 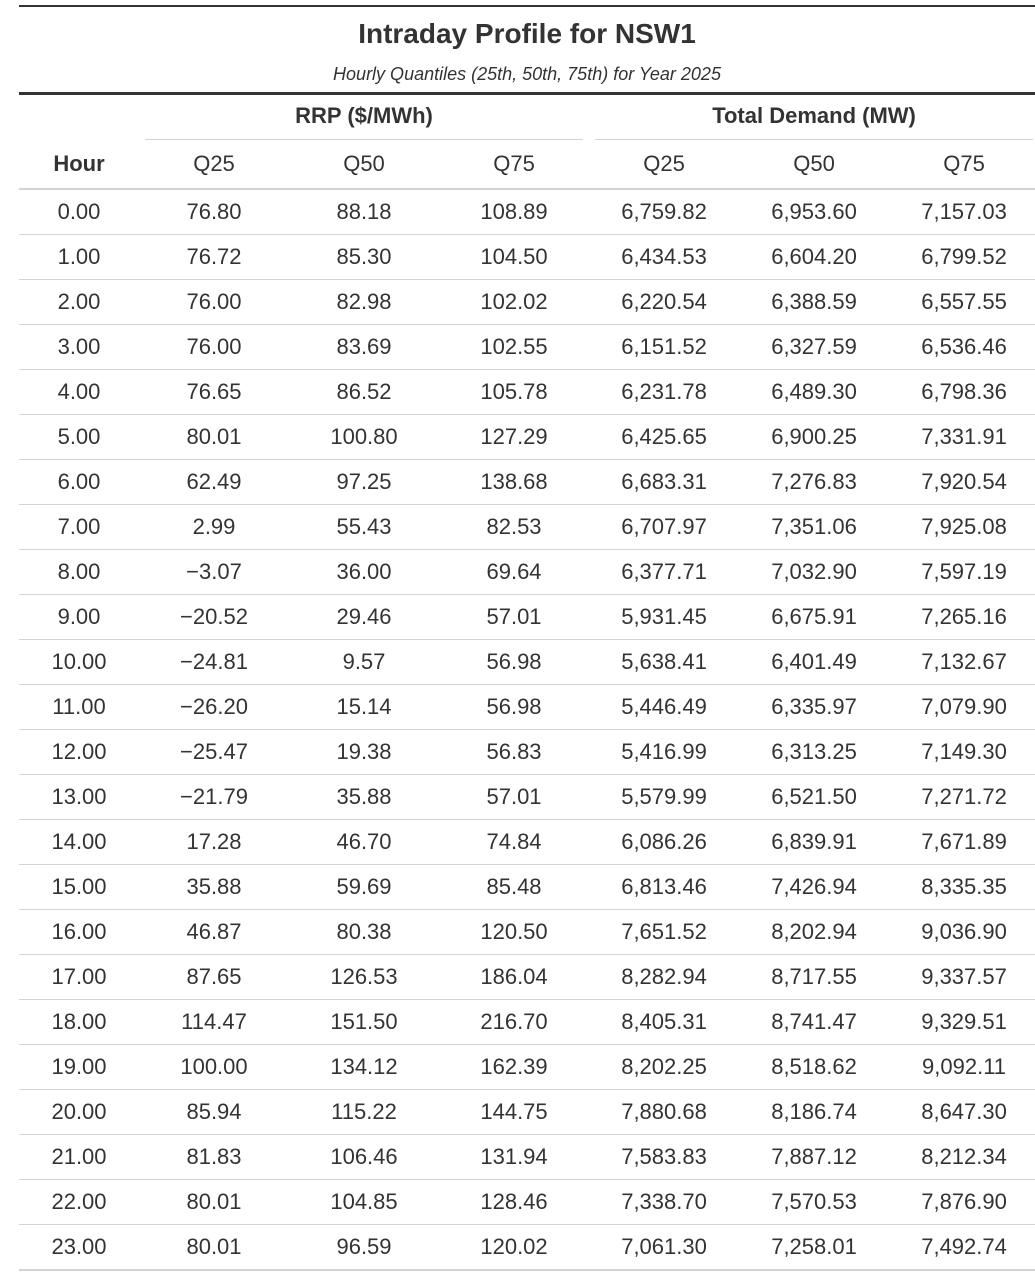 I want to click on value-cell: 29.46, so click(x=364, y=617).